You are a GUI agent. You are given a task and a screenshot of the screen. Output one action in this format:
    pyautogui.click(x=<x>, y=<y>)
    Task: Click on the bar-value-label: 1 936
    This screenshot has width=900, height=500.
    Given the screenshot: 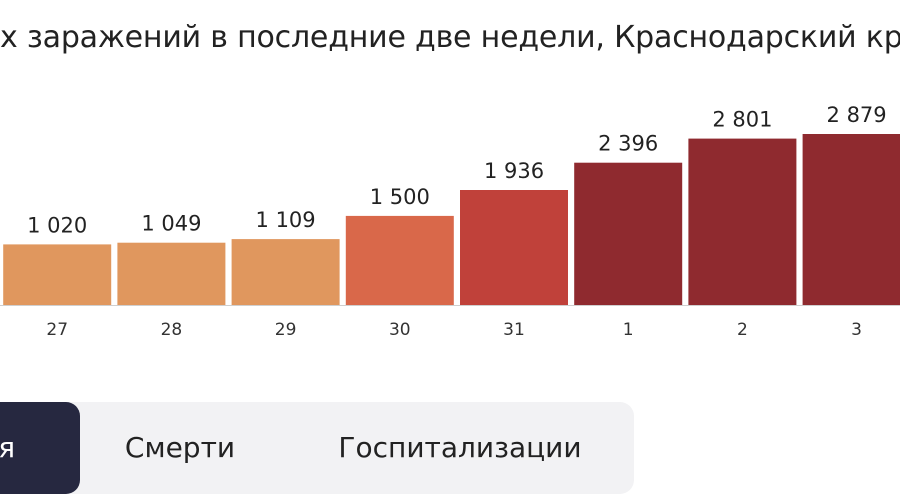 What is the action you would take?
    pyautogui.click(x=514, y=171)
    